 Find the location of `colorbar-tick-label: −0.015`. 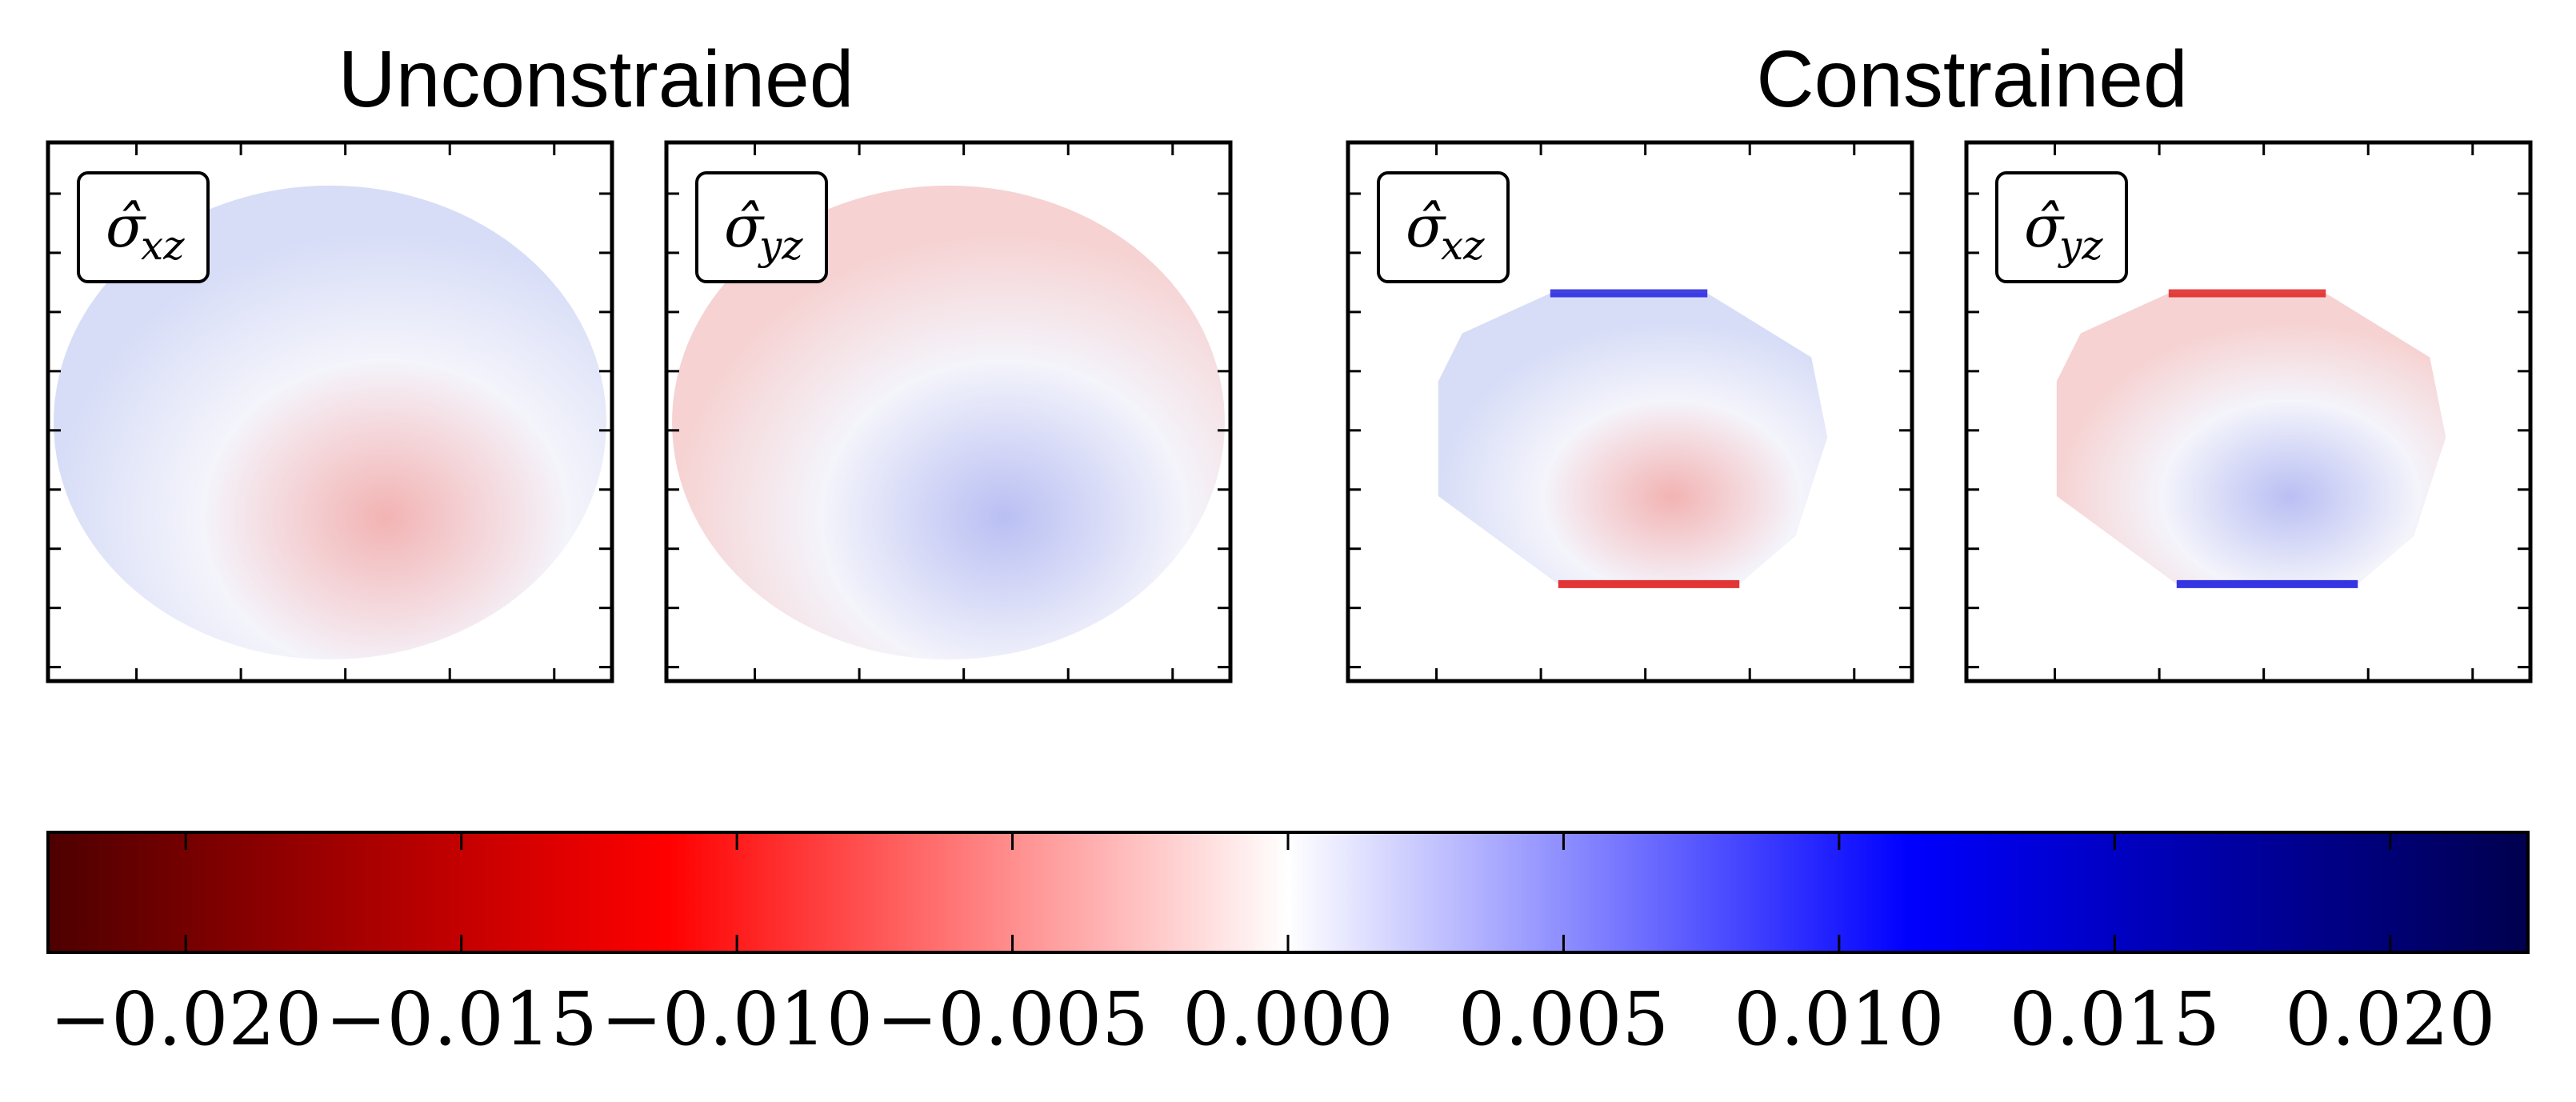

colorbar-tick-label: −0.015 is located at coordinates (461, 1019).